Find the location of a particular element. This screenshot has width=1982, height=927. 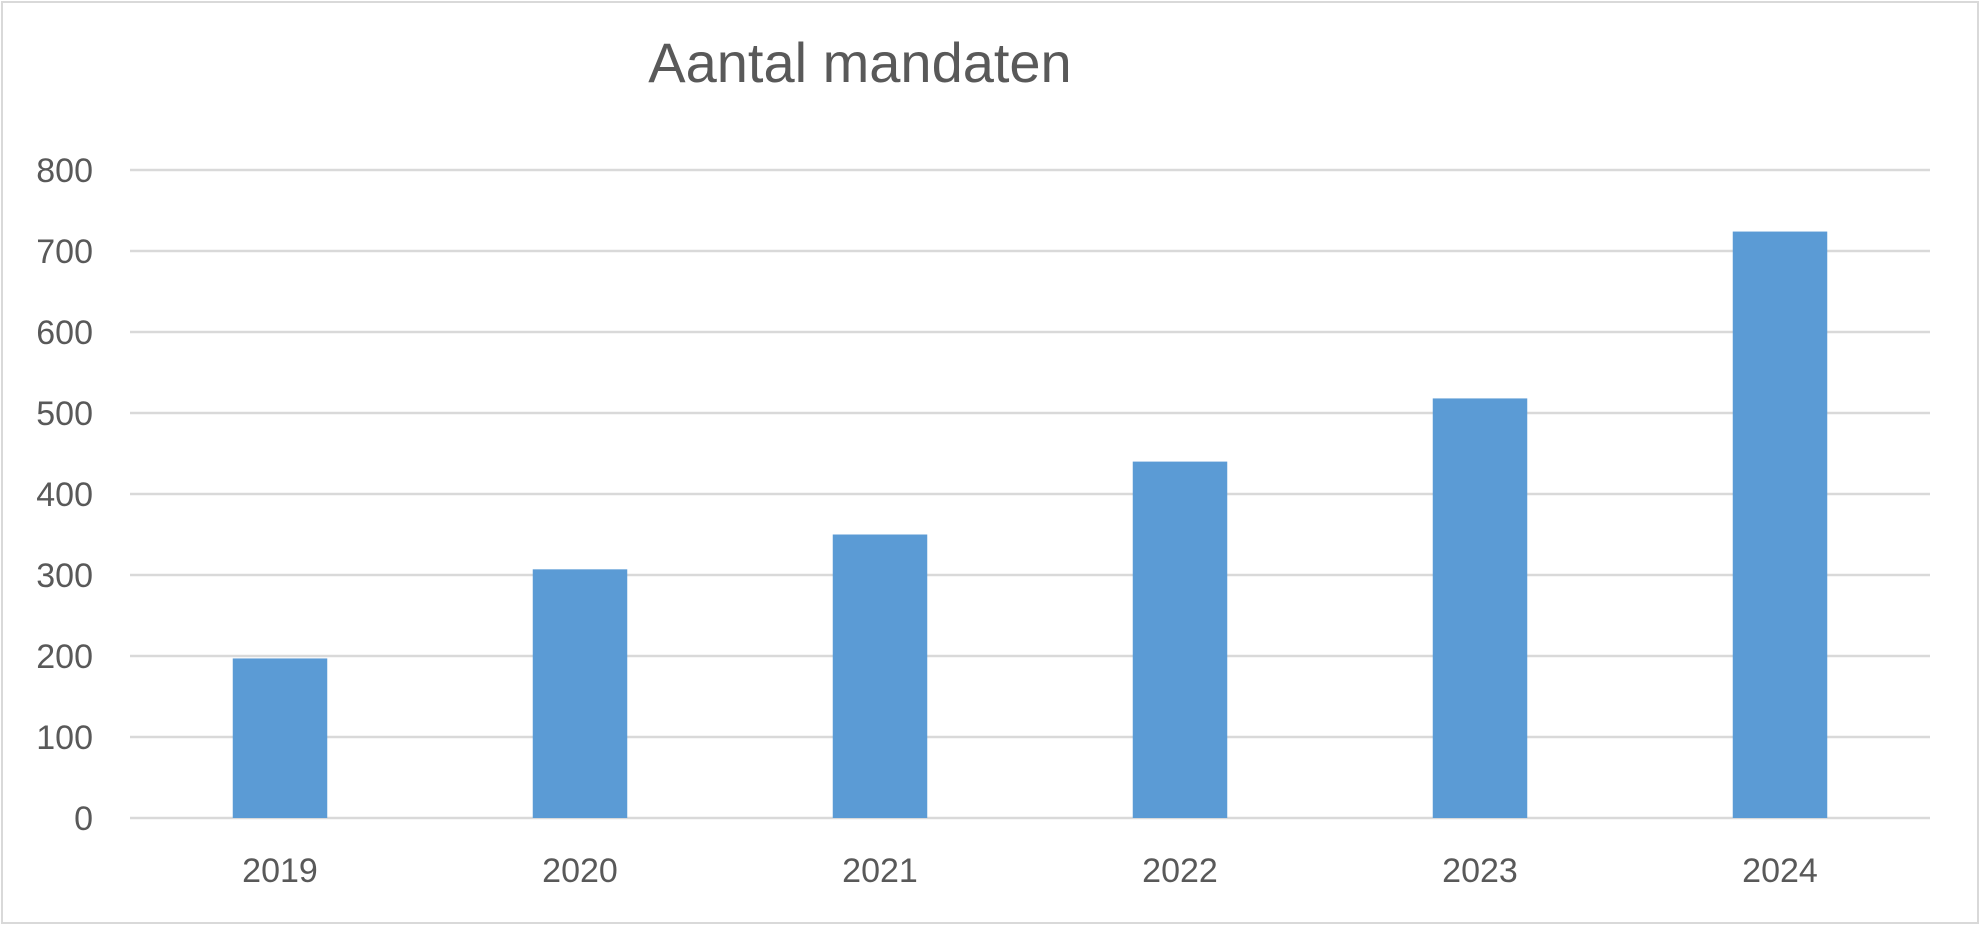

y-axis-tick-labels: 0 100 200 300 400 500 600 700 800 is located at coordinates (64, 495).